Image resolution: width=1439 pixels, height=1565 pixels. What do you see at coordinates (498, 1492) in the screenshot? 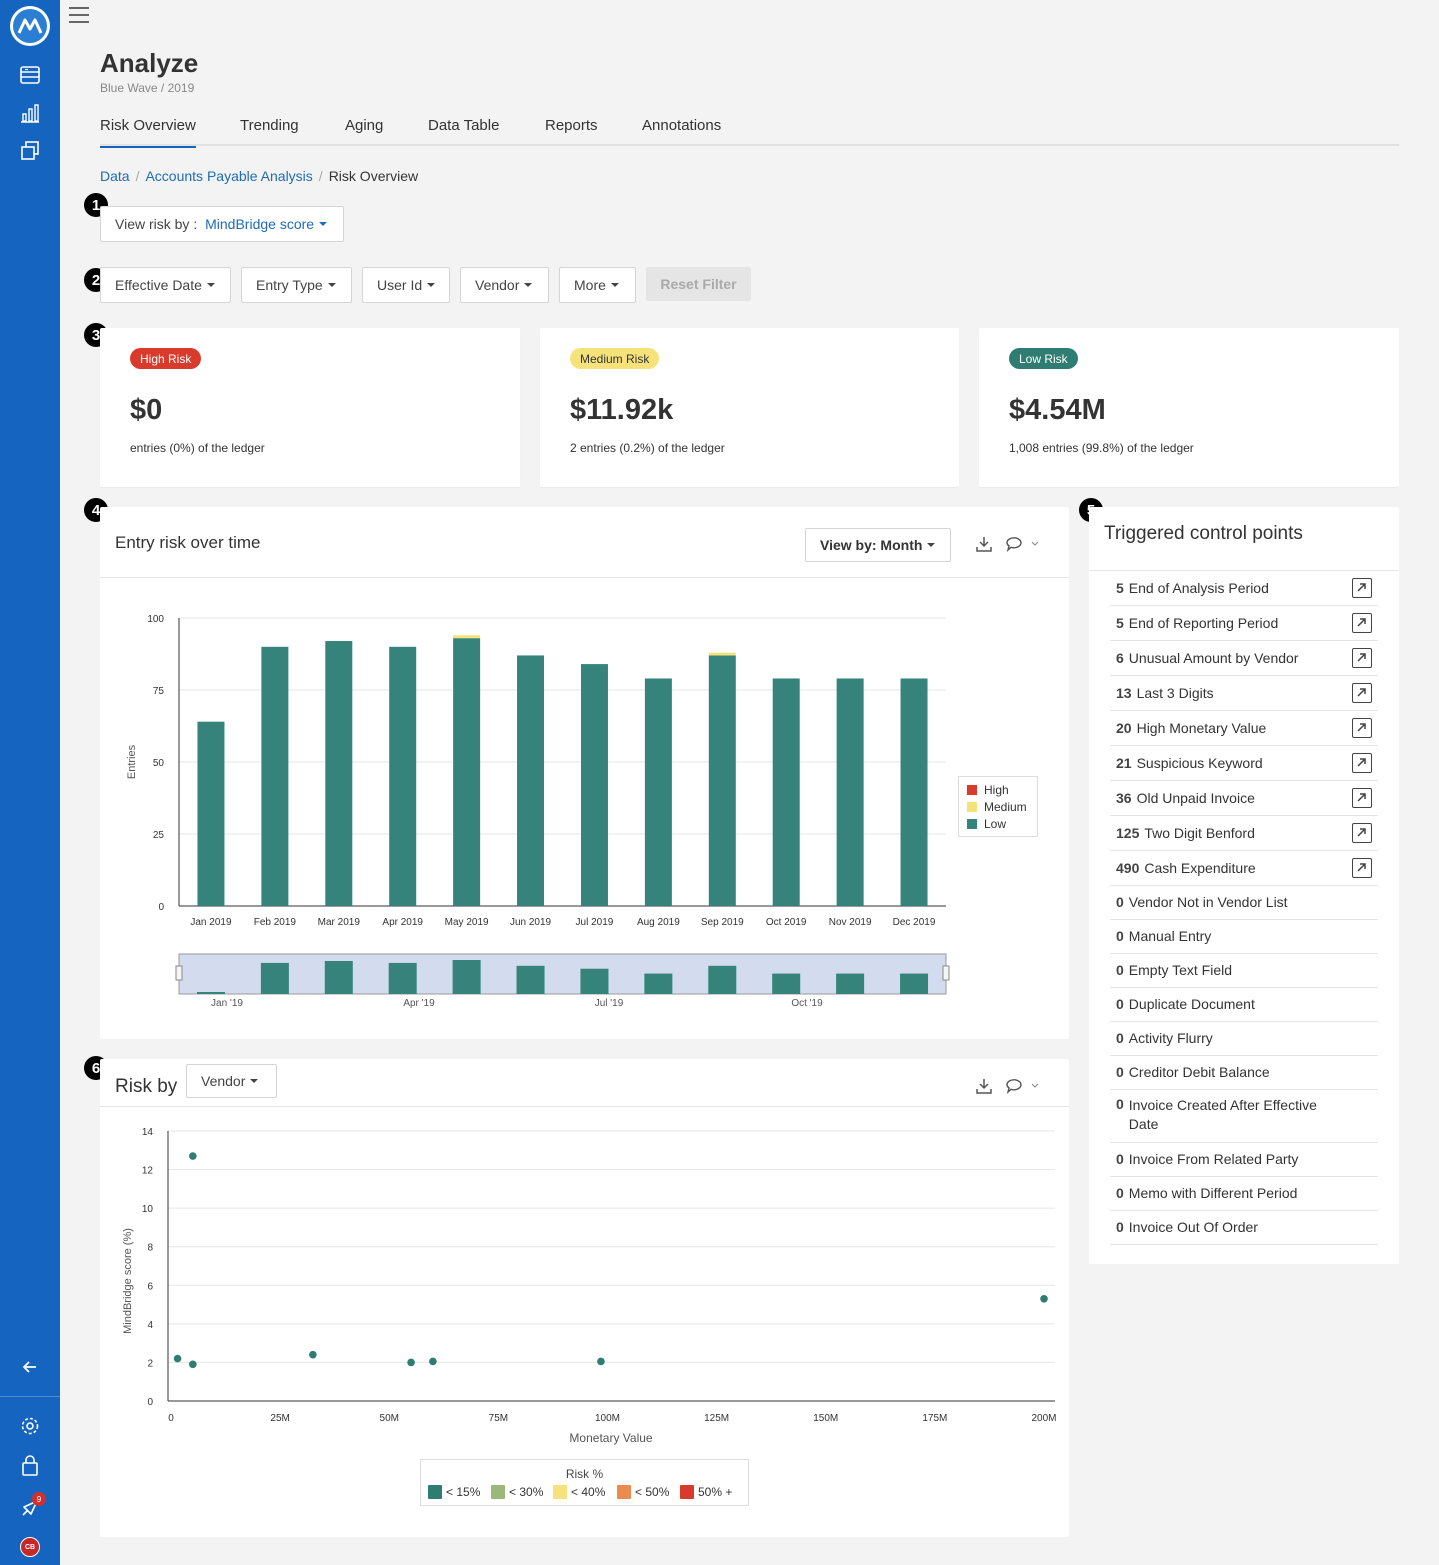
I see `risk-legend-swatch` at bounding box center [498, 1492].